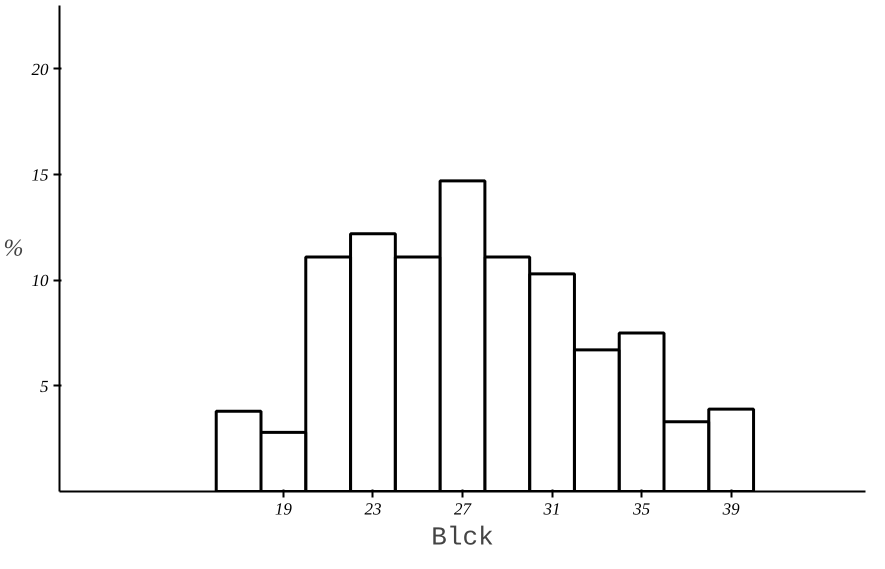  I want to click on y-tick-label: 15, so click(40, 175).